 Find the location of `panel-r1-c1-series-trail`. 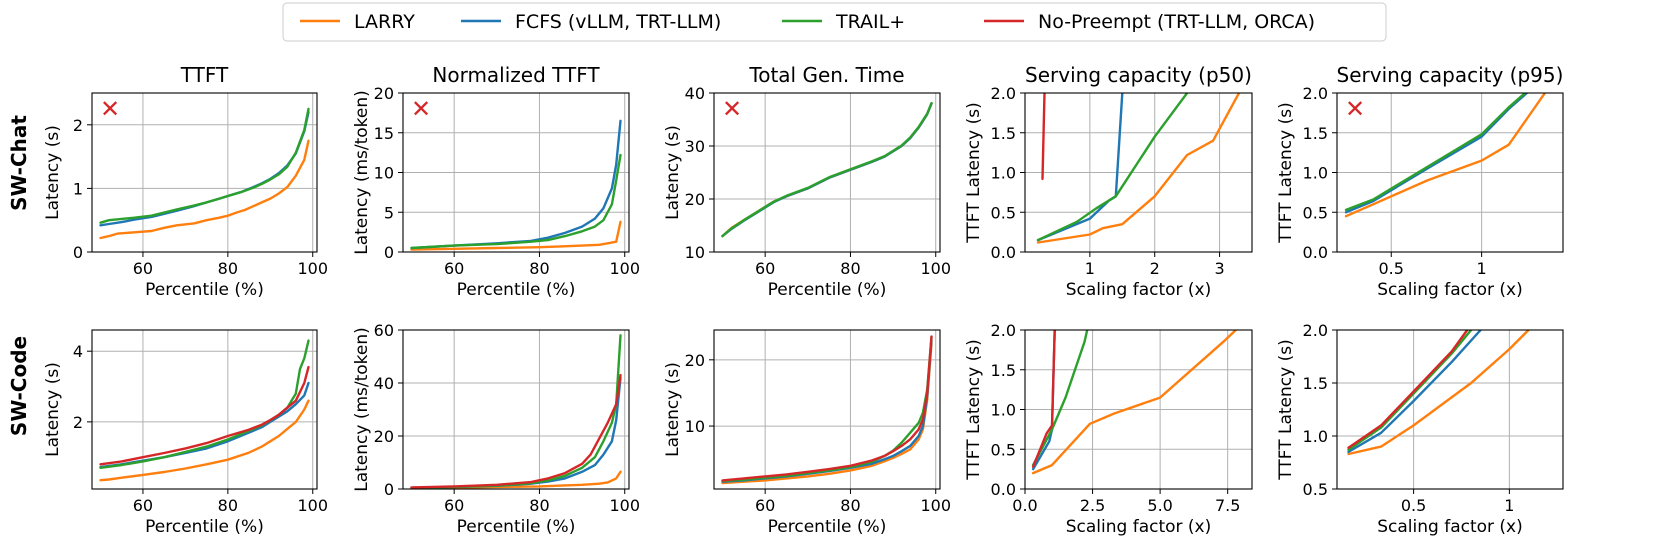

panel-r1-c1-series-trail is located at coordinates (516, 411).